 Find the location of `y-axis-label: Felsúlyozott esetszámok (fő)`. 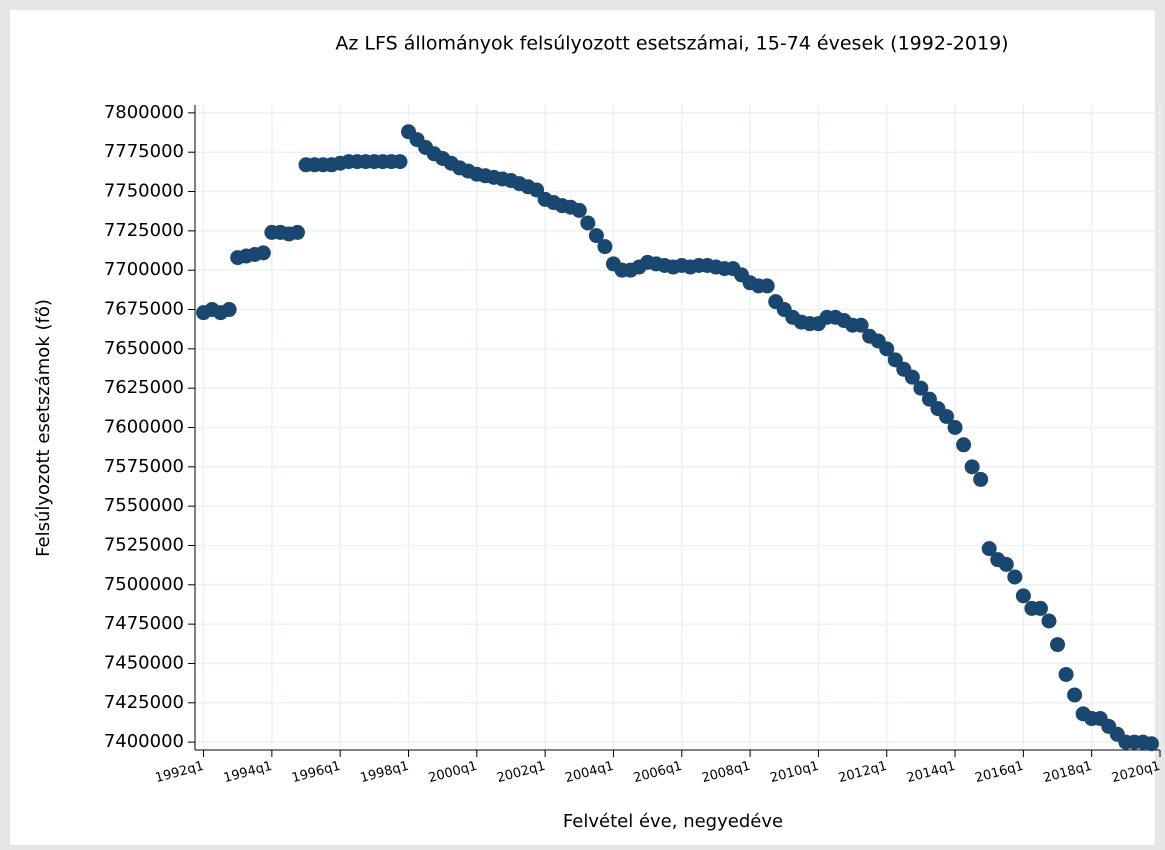

y-axis-label: Felsúlyozott esetszámok (fő) is located at coordinates (43, 428).